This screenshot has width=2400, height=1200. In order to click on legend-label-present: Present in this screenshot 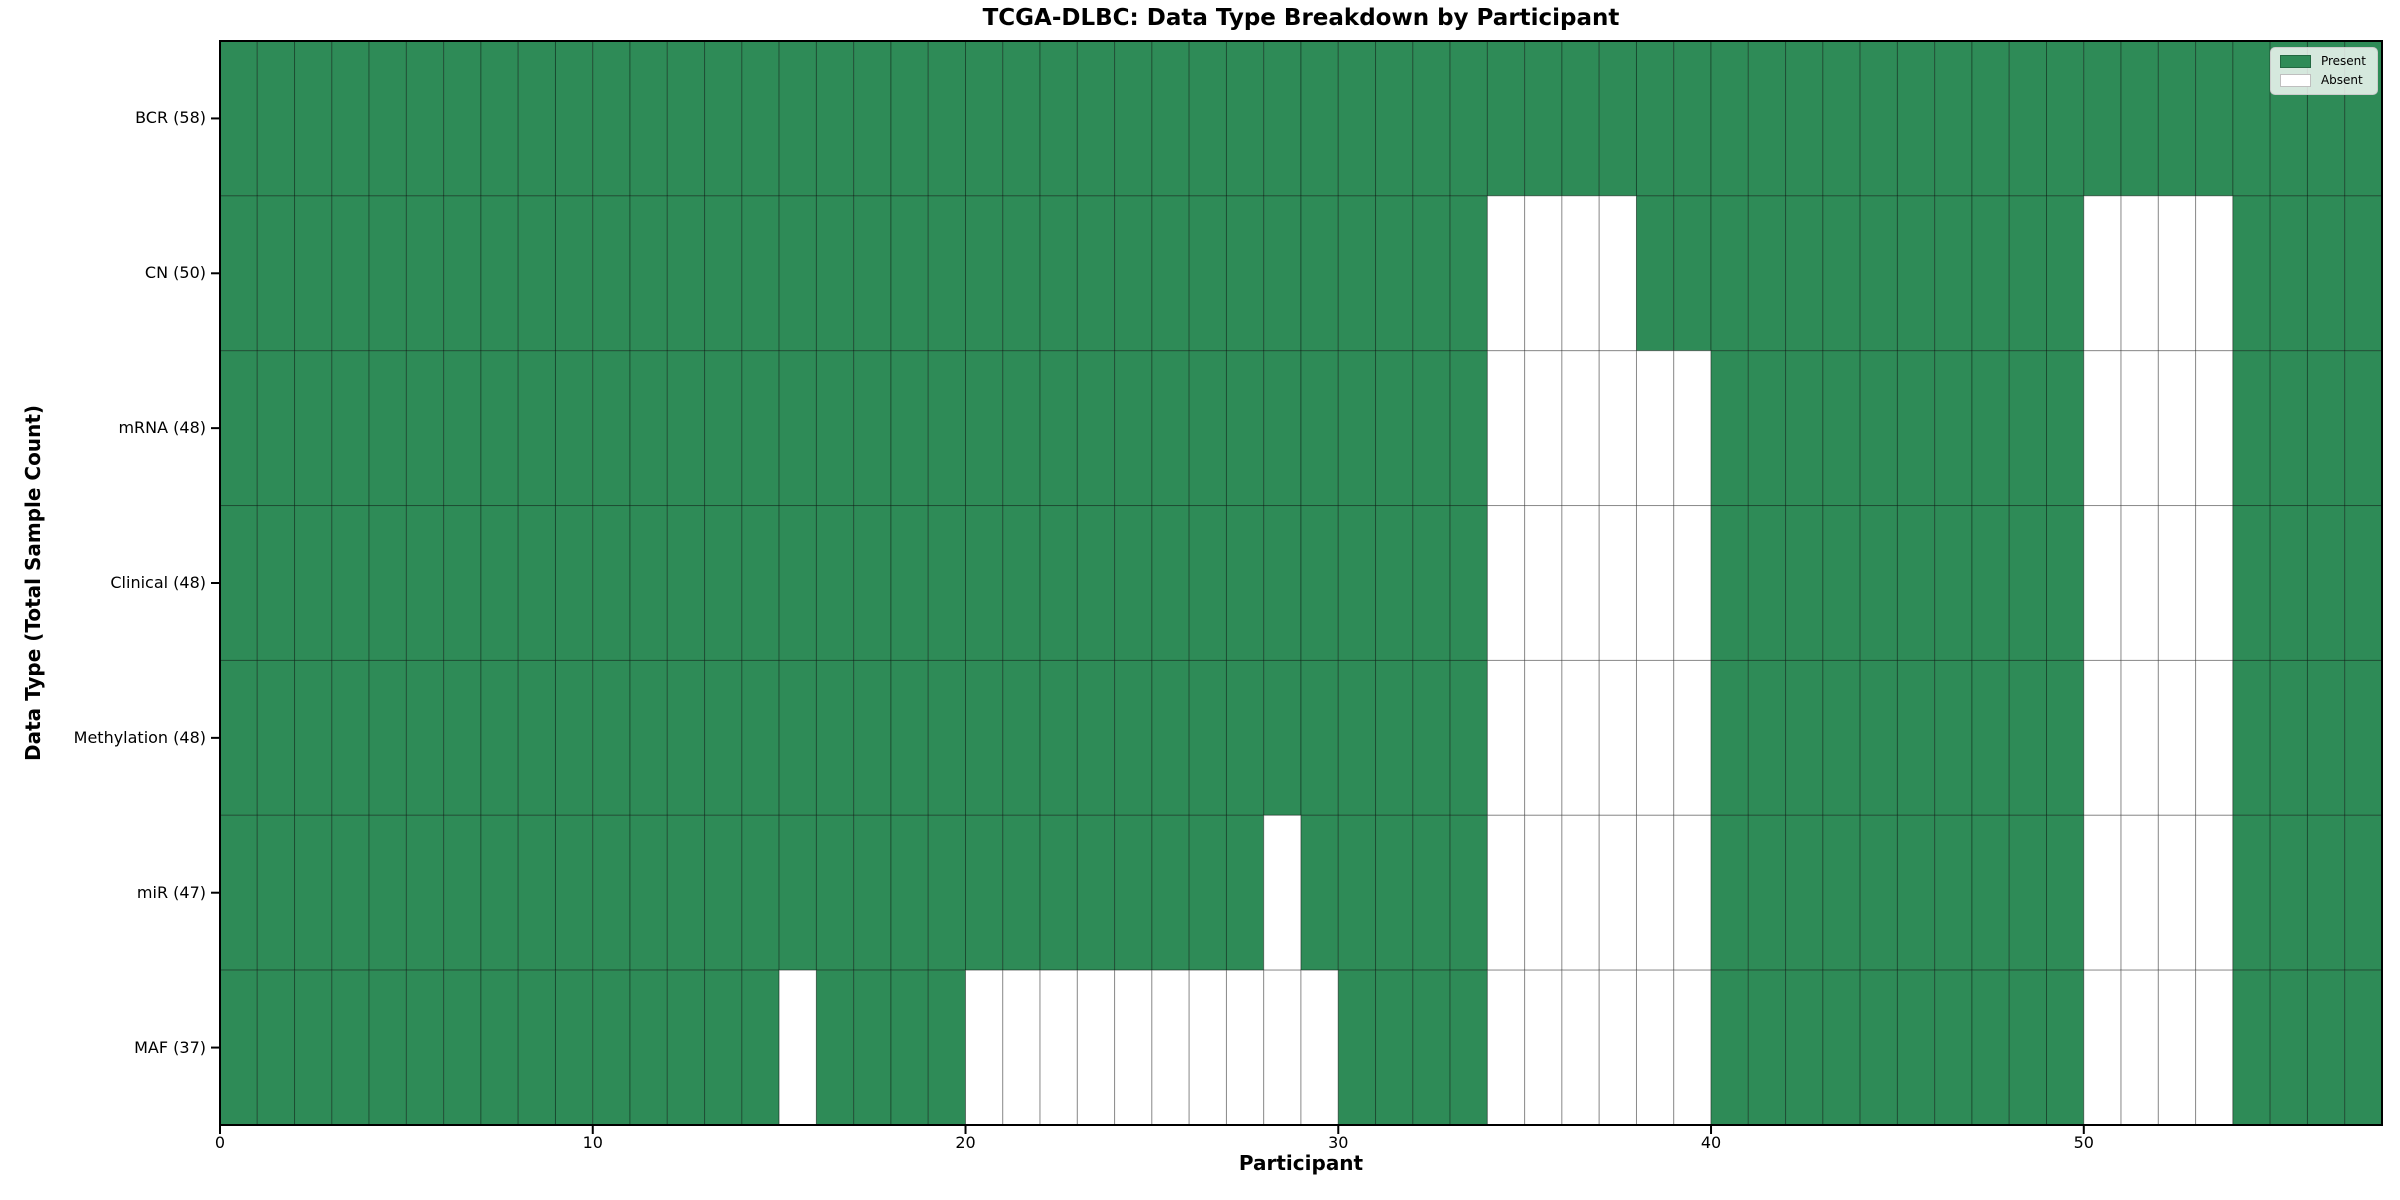, I will do `click(2343, 61)`.